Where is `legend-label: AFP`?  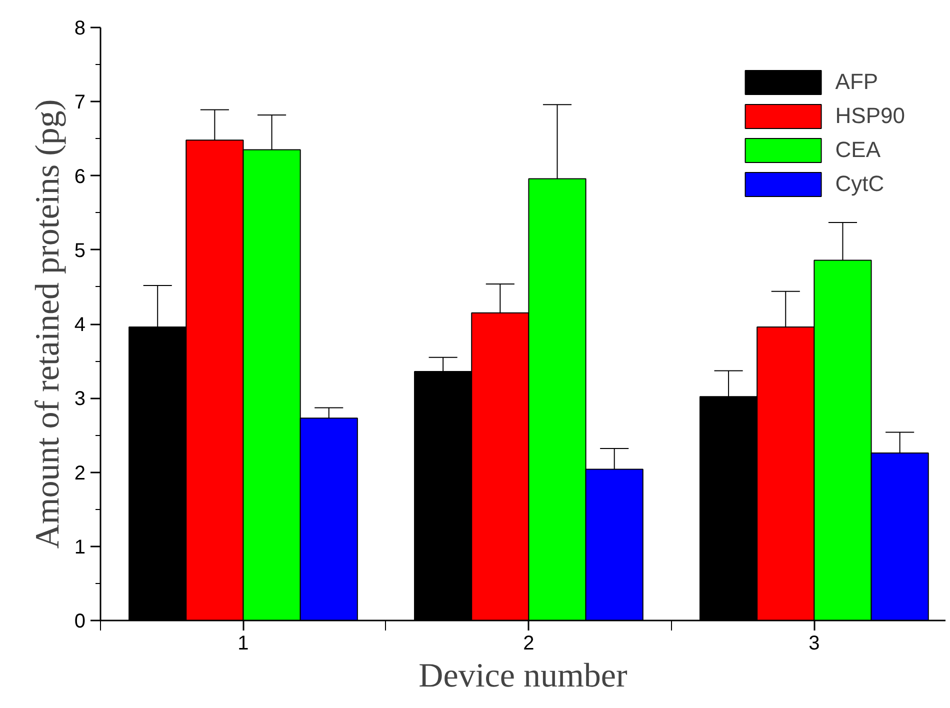 legend-label: AFP is located at coordinates (856, 82).